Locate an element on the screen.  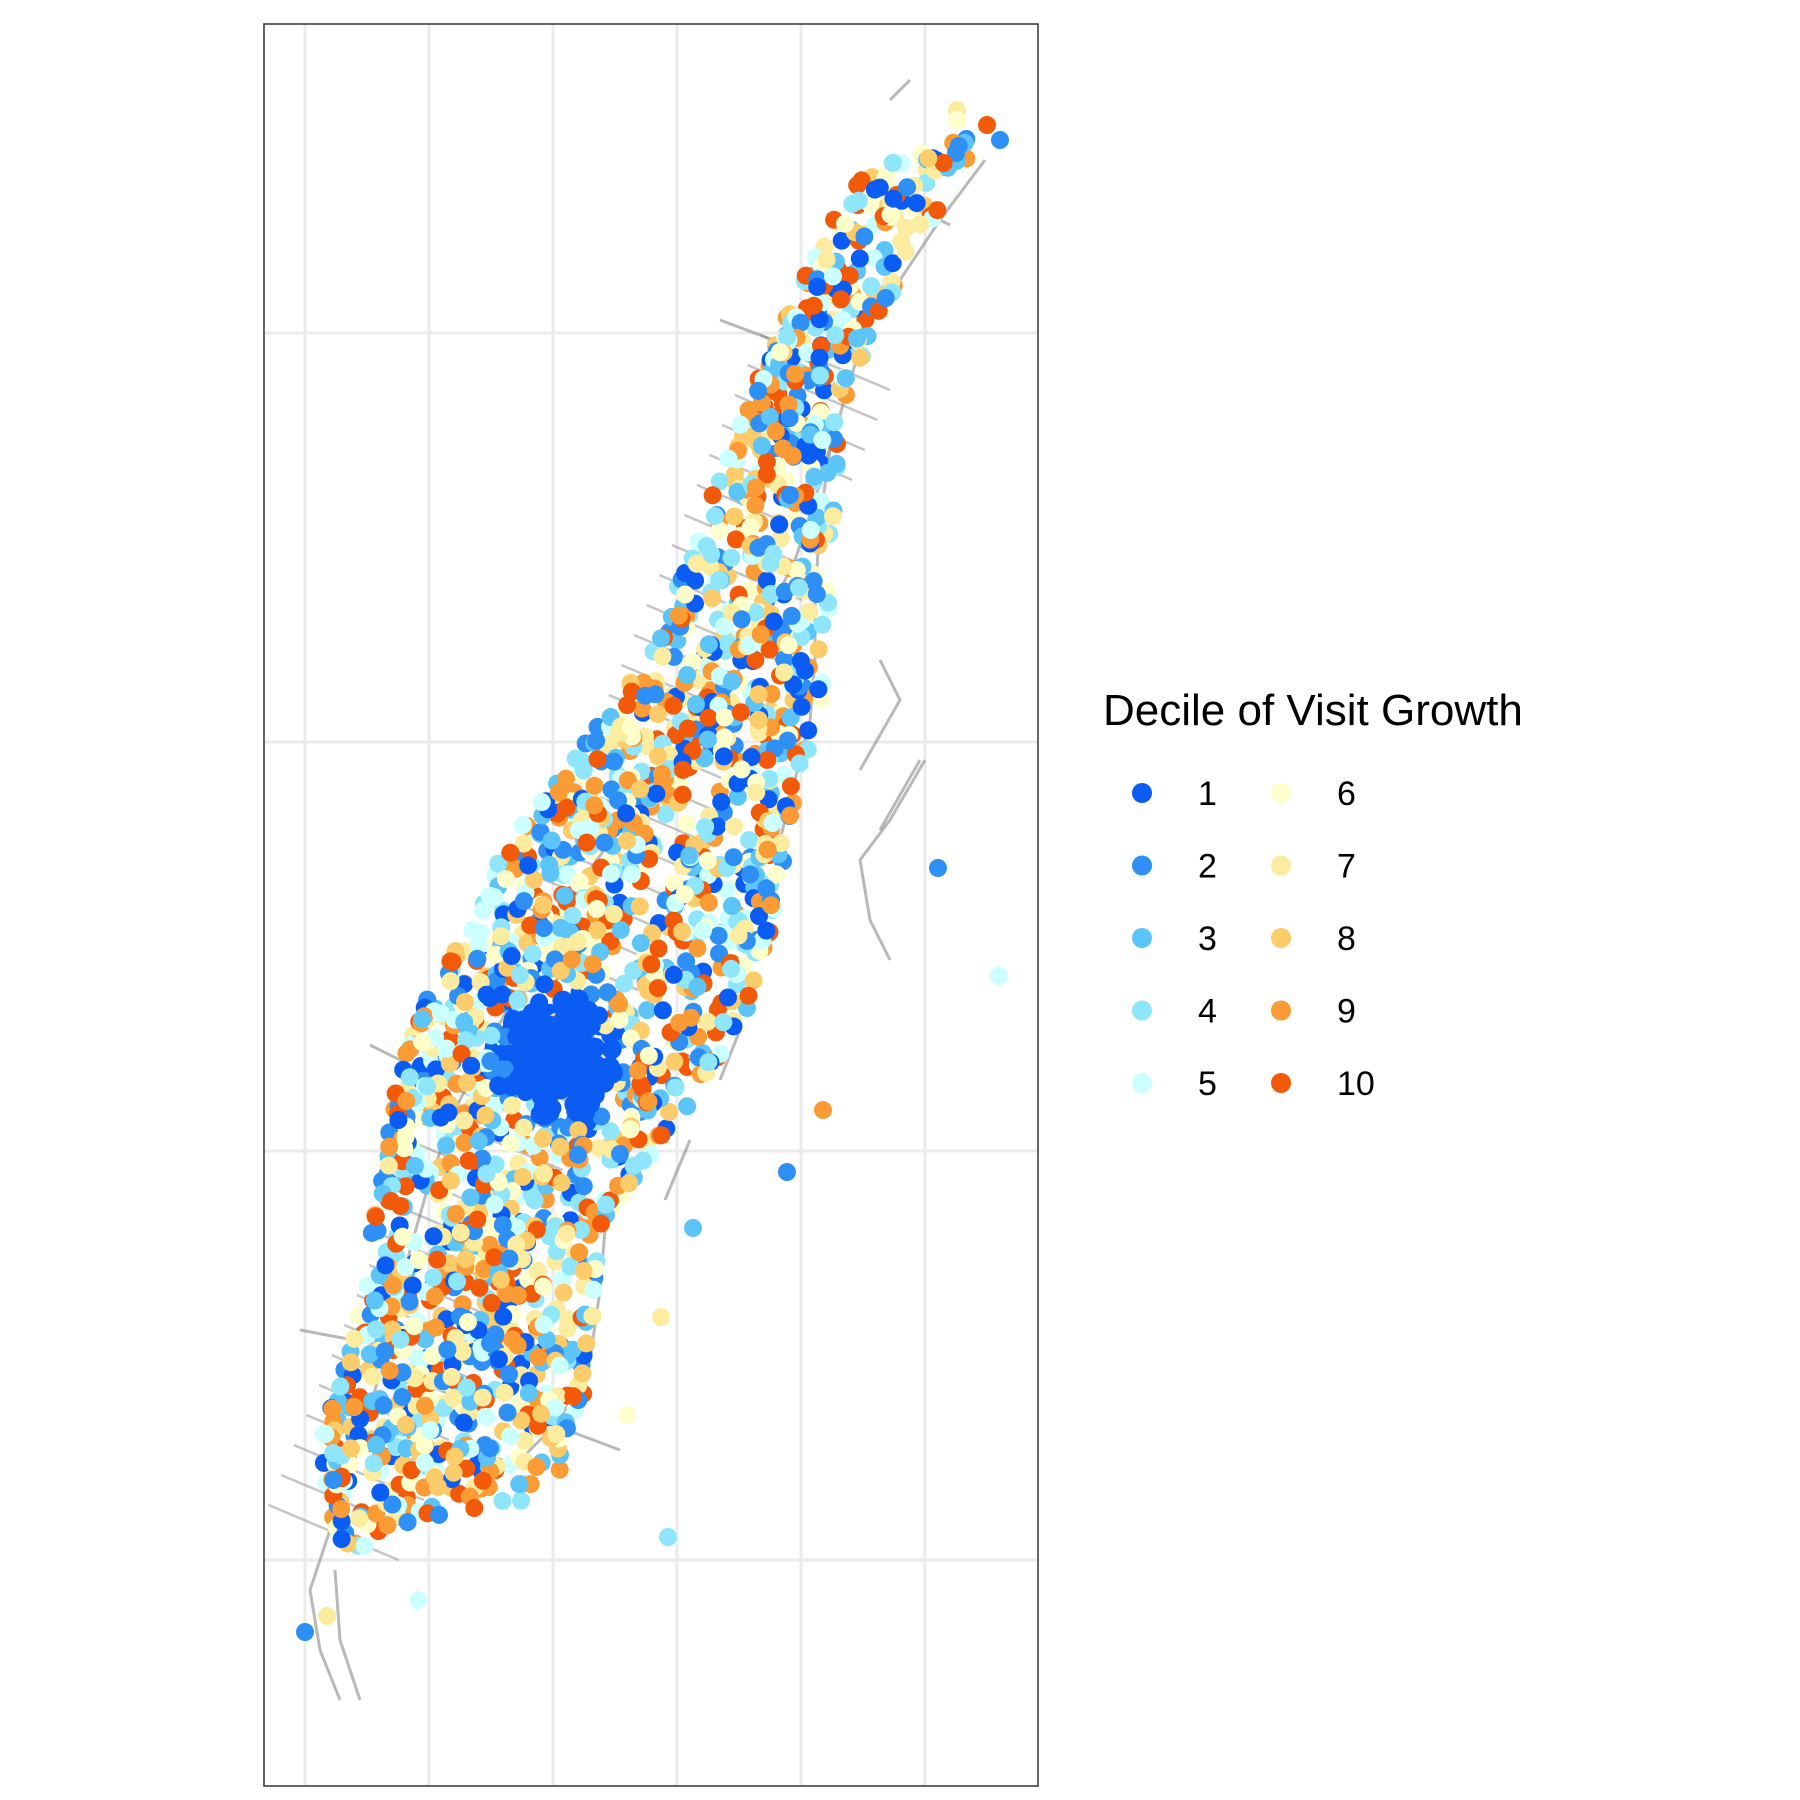
legend-title: Decile of Visit Growth is located at coordinates (1313, 710).